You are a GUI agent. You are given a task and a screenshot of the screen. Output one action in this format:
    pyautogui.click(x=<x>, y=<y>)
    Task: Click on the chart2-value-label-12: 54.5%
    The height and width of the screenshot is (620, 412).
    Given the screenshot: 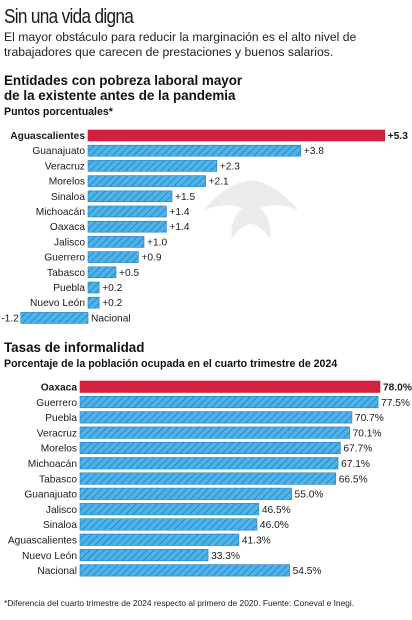 What is the action you would take?
    pyautogui.click(x=307, y=571)
    